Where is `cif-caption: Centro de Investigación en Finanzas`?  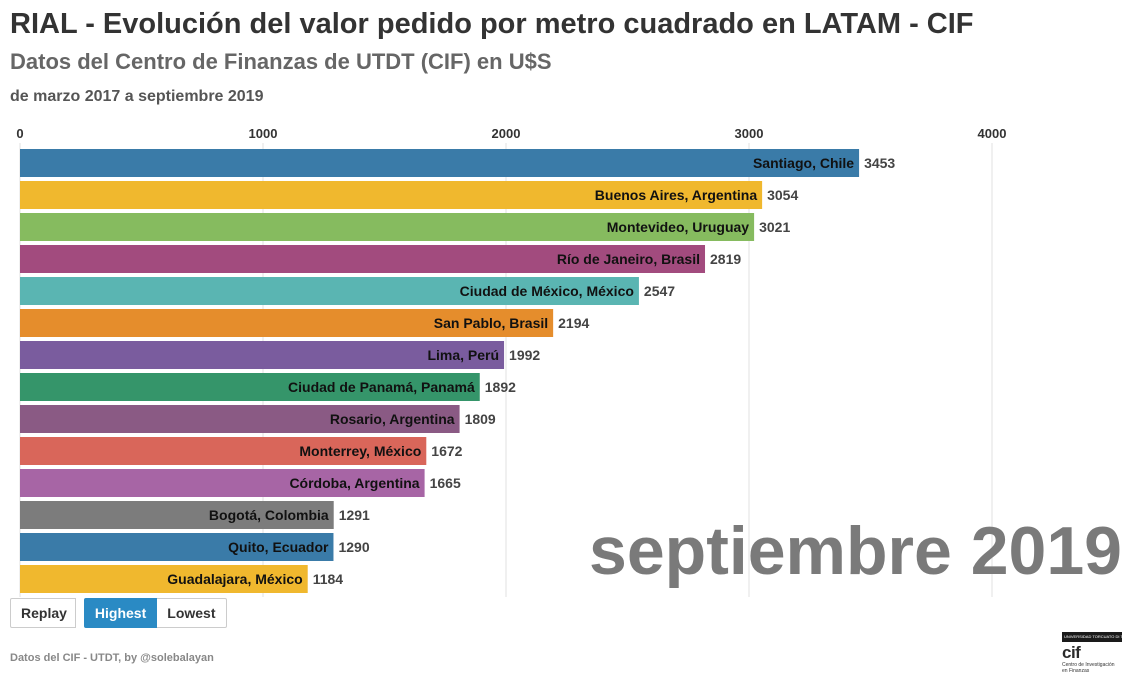 cif-caption: Centro de Investigación en Finanzas is located at coordinates (1093, 668).